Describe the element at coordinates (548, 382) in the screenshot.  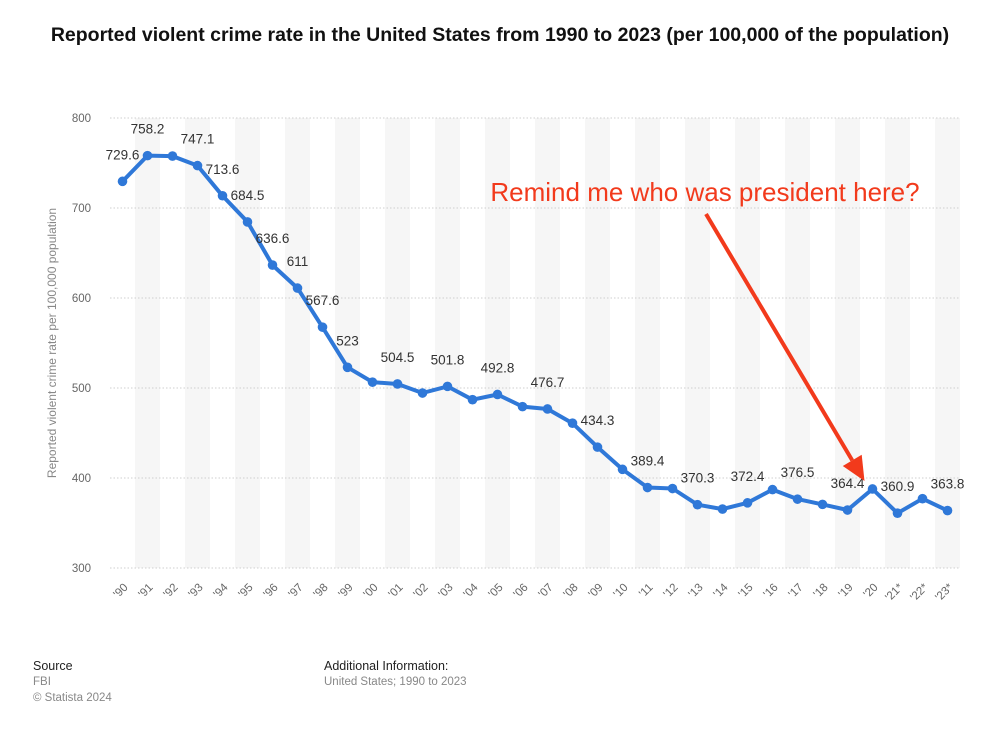
I see `data-label: 476.7` at that location.